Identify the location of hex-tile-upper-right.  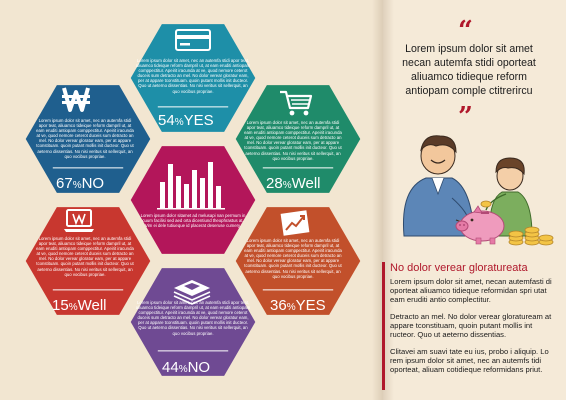
(298, 139).